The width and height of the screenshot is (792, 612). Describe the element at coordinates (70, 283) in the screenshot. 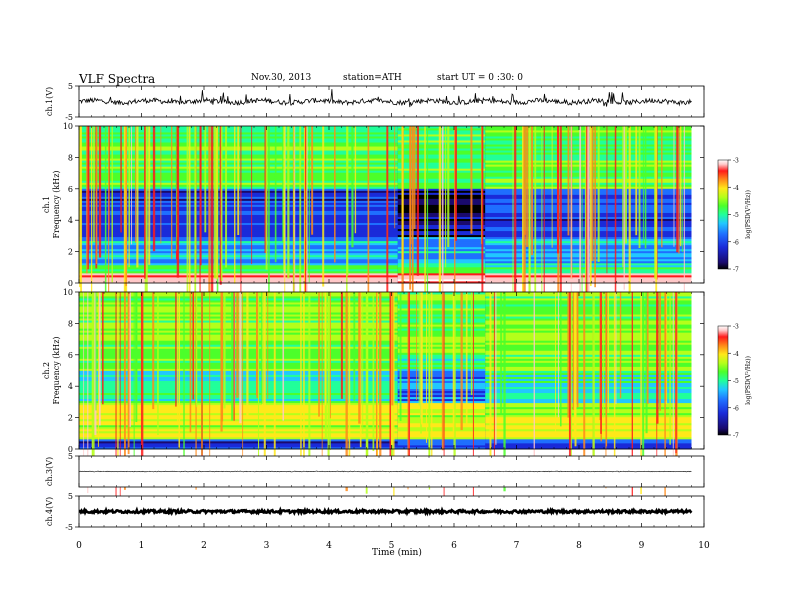

I see `ch1-spectrogram-ytick-label: 0` at that location.